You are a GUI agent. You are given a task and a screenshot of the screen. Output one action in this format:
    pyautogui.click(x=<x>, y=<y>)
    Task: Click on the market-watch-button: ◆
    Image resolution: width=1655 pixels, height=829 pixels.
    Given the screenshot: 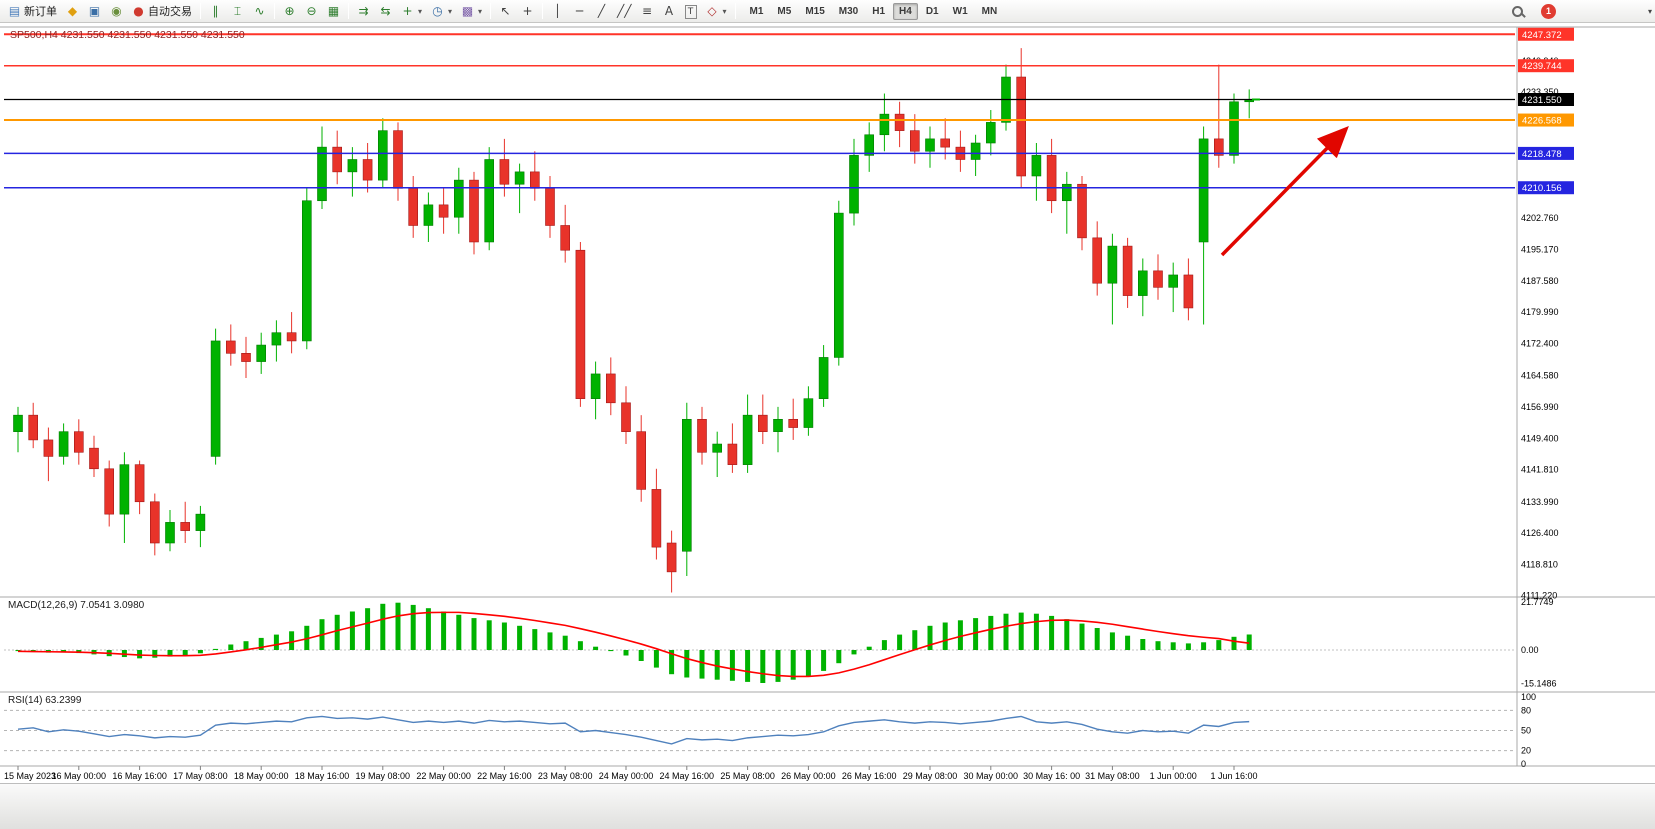 What is the action you would take?
    pyautogui.click(x=72, y=11)
    